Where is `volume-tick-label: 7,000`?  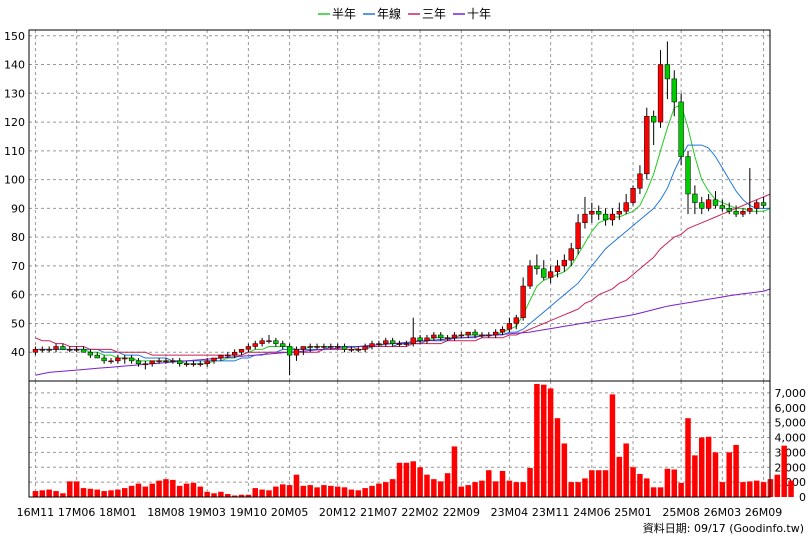 volume-tick-label: 7,000 is located at coordinates (791, 393).